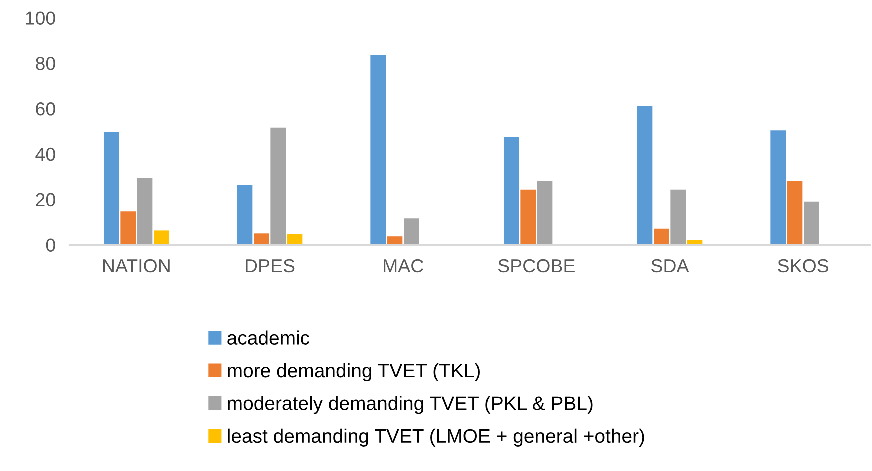  What do you see at coordinates (269, 337) in the screenshot?
I see `legend-label: academic` at bounding box center [269, 337].